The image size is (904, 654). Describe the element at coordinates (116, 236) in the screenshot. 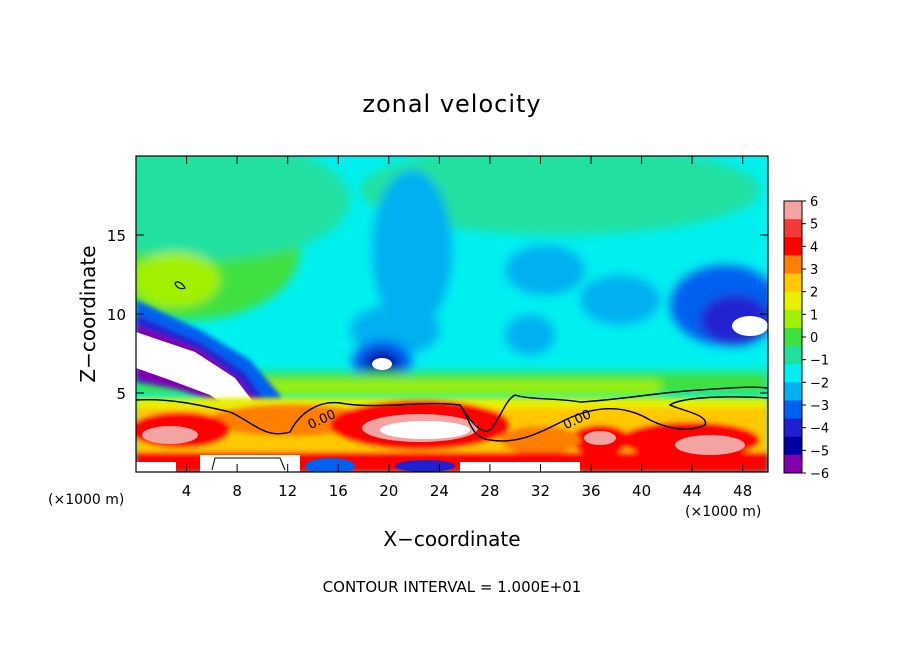

I see `y-tick-label: 15` at that location.